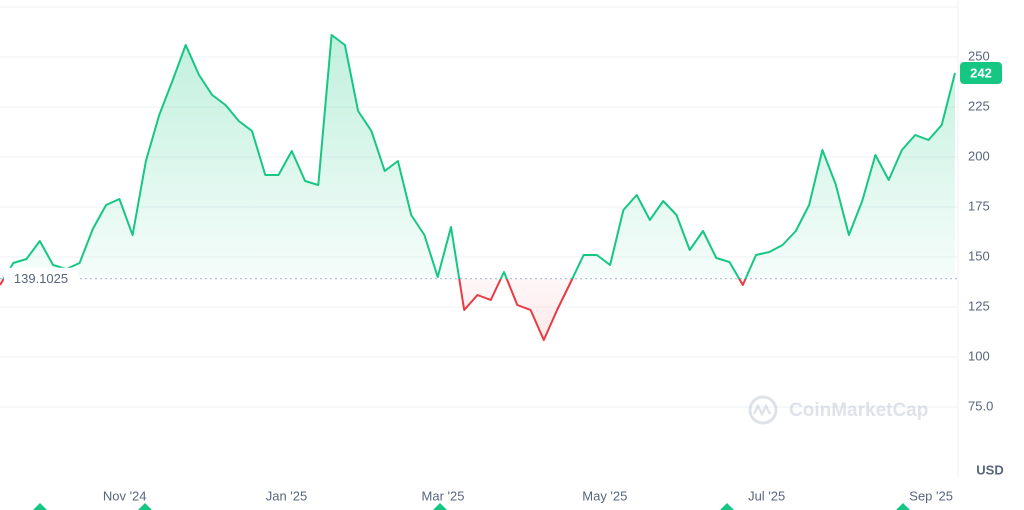 This screenshot has width=1024, height=510. I want to click on price-tag-label: 242, so click(981, 72).